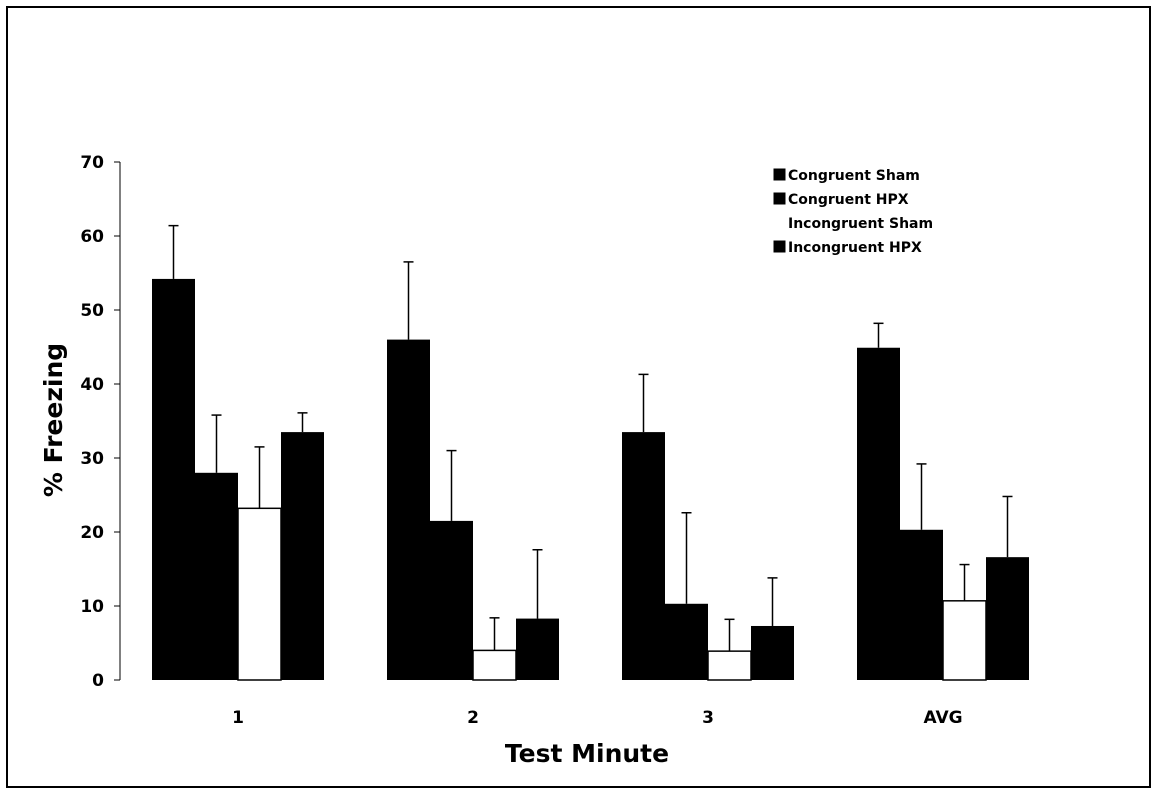  Describe the element at coordinates (473, 718) in the screenshot. I see `x-tick-label: 2` at that location.